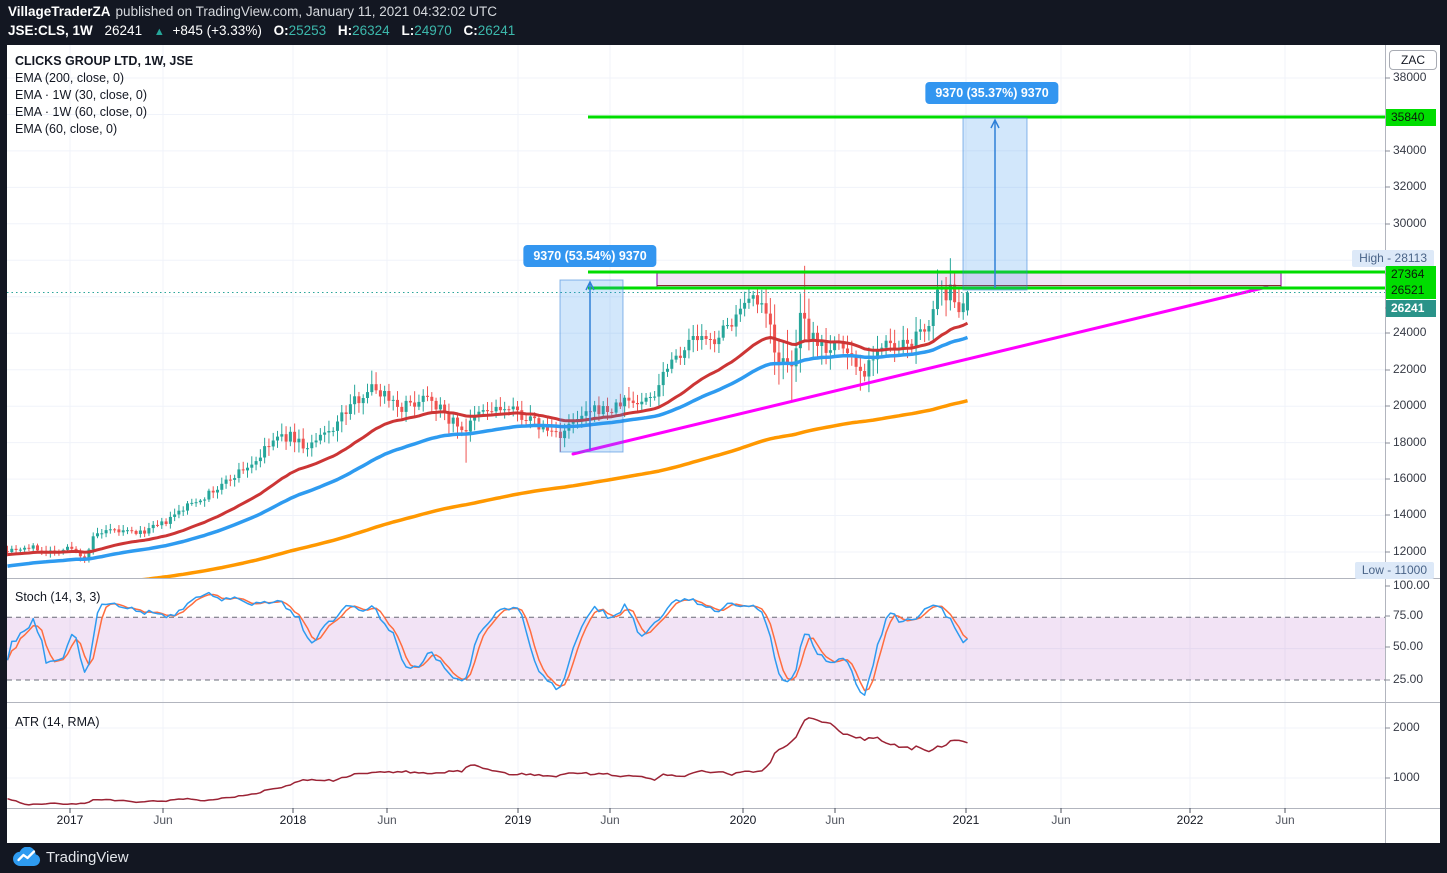 The width and height of the screenshot is (1447, 873). What do you see at coordinates (1408, 615) in the screenshot?
I see `stoch-tick: 75.00` at bounding box center [1408, 615].